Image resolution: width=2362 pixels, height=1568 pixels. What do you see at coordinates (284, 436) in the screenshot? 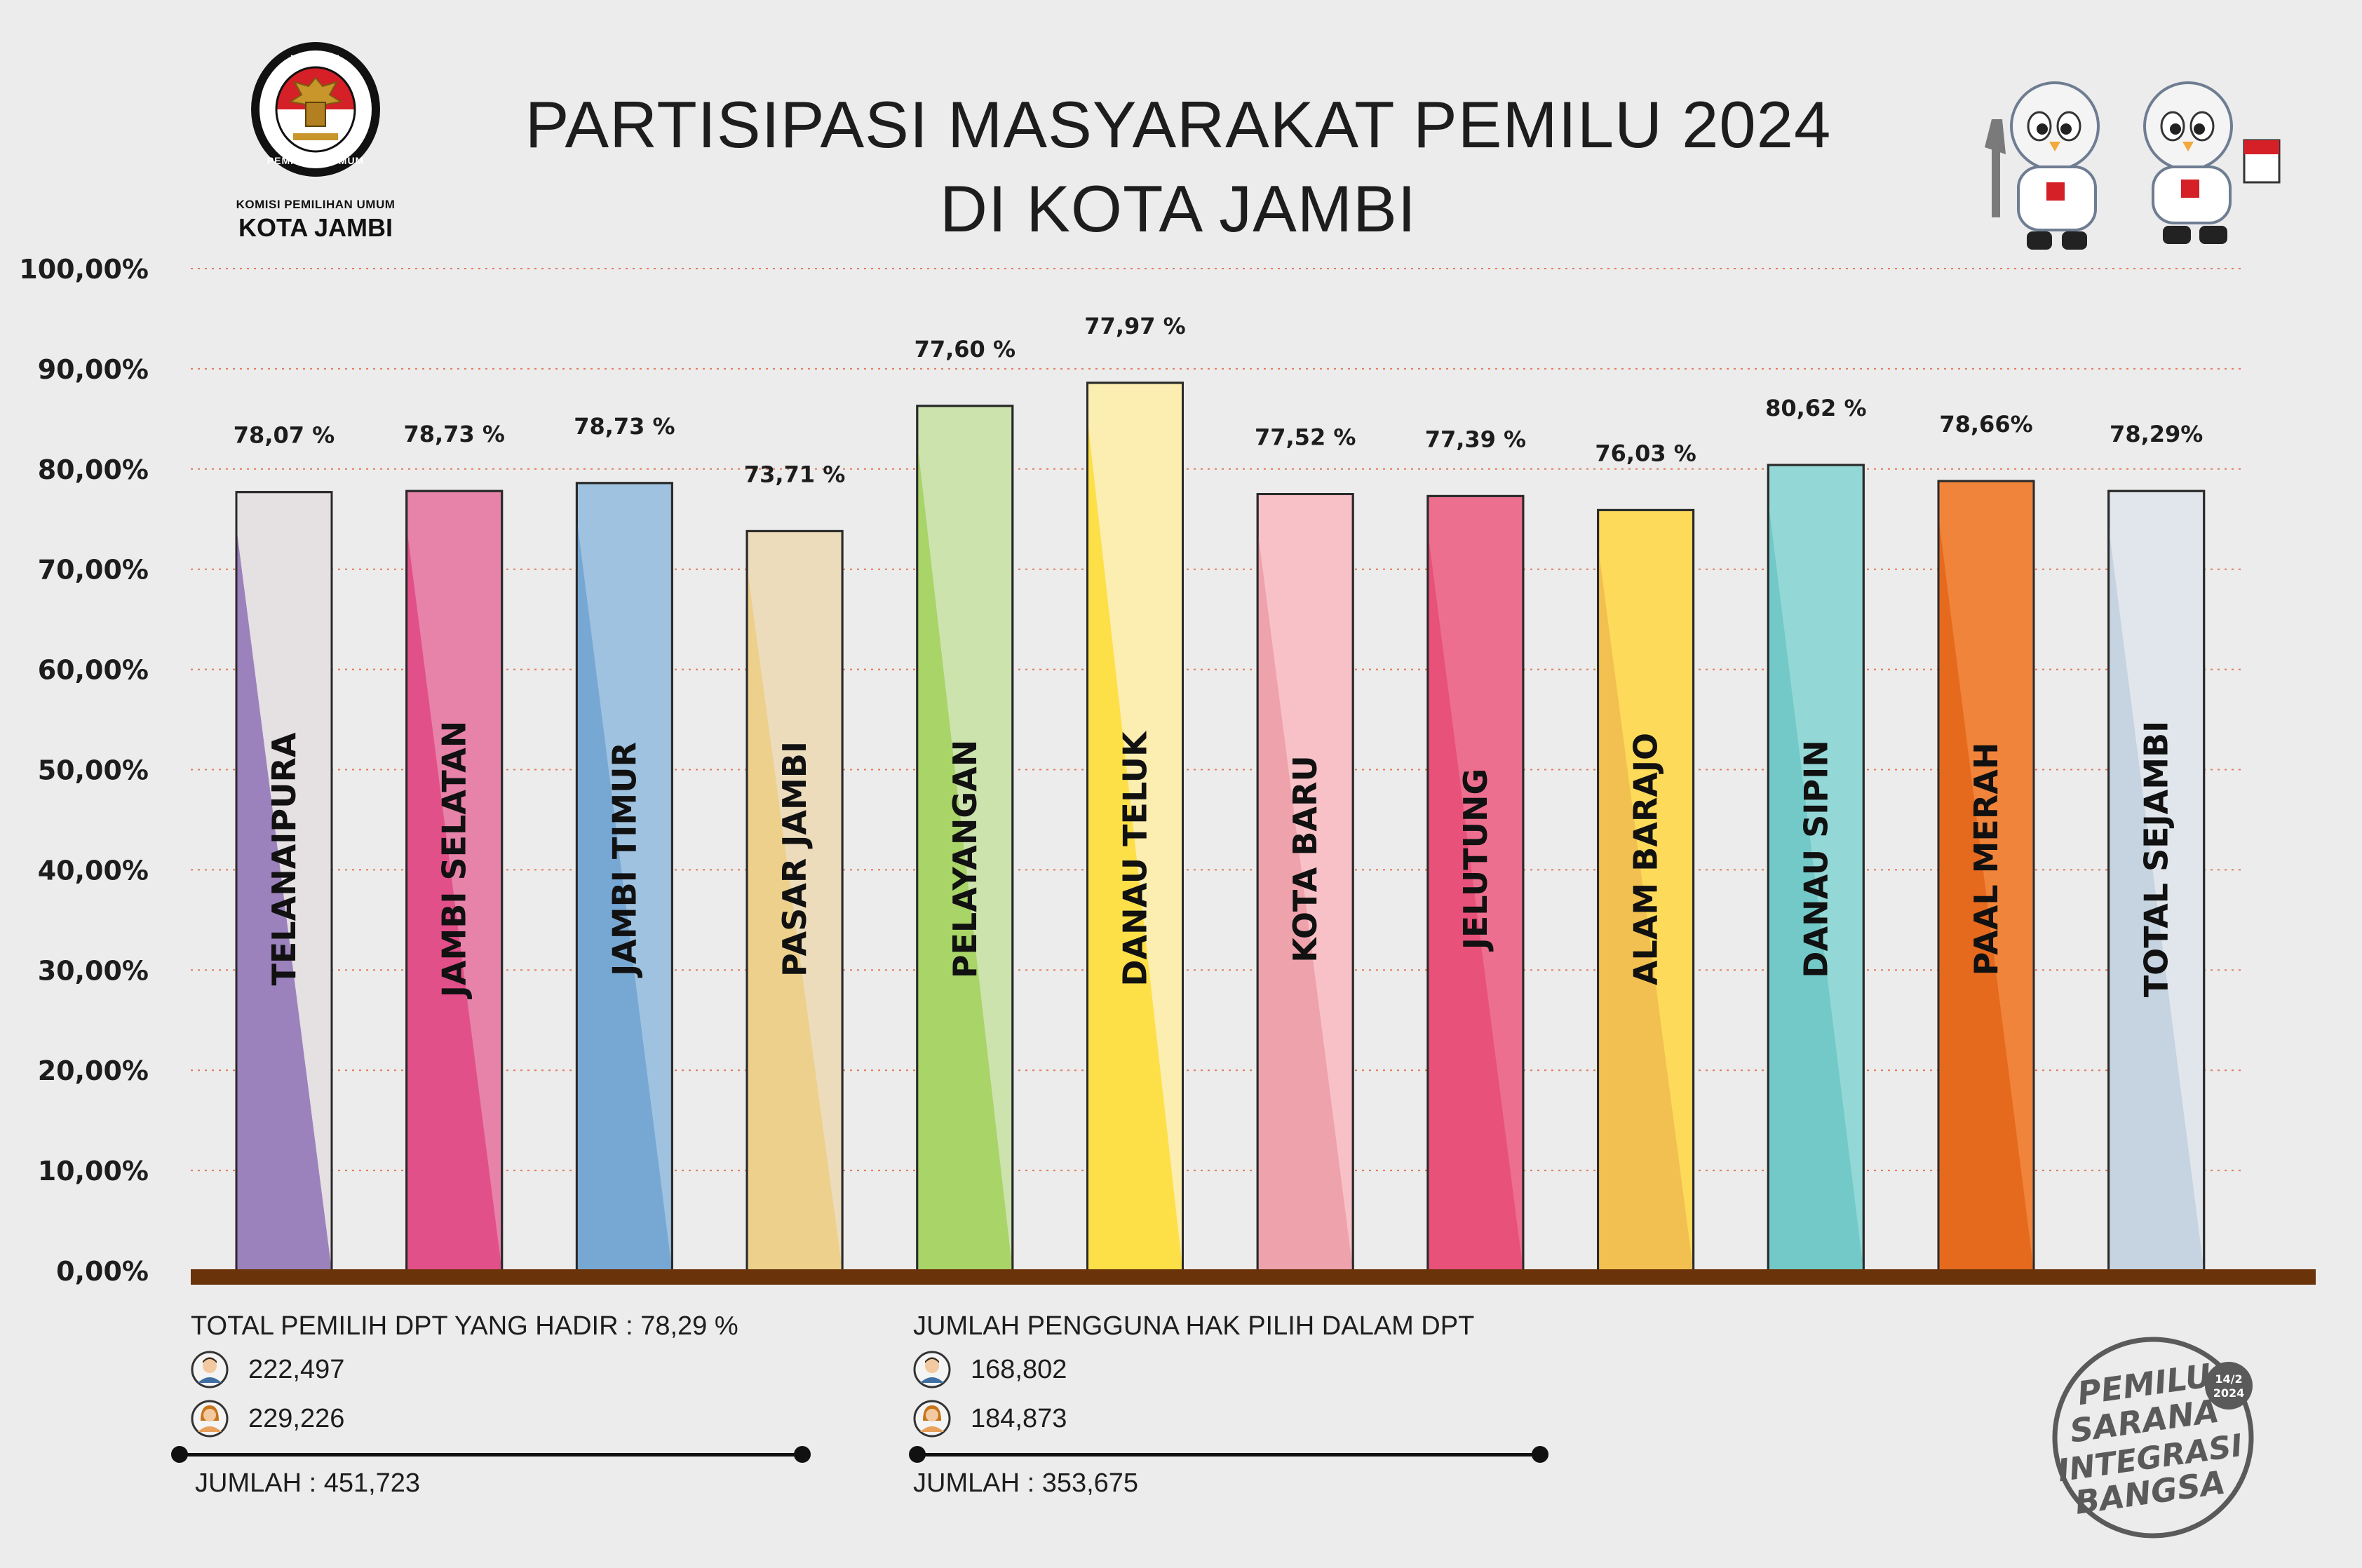
I see `bar-value-label: 78,07 %` at bounding box center [284, 436].